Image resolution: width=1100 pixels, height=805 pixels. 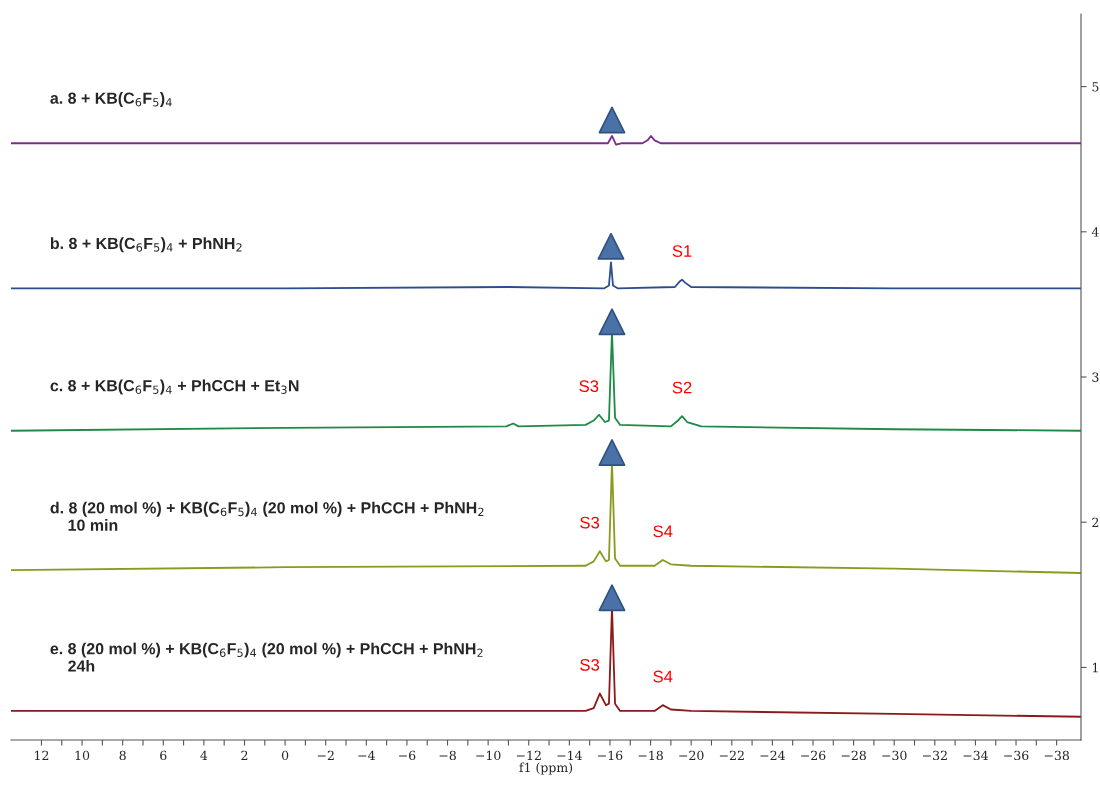 I want to click on x-tick-label: −10, so click(x=488, y=755).